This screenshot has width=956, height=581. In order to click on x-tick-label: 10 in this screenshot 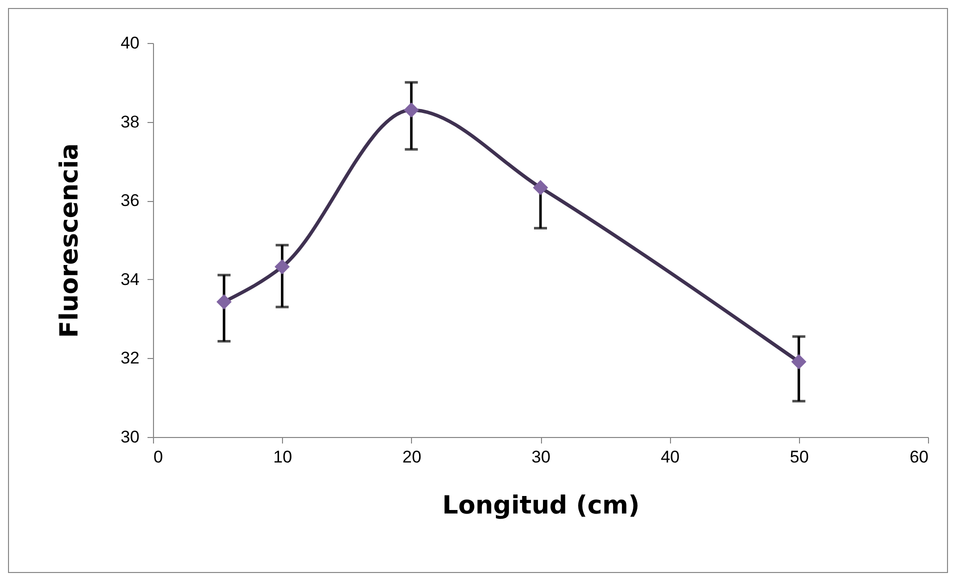, I will do `click(282, 457)`.